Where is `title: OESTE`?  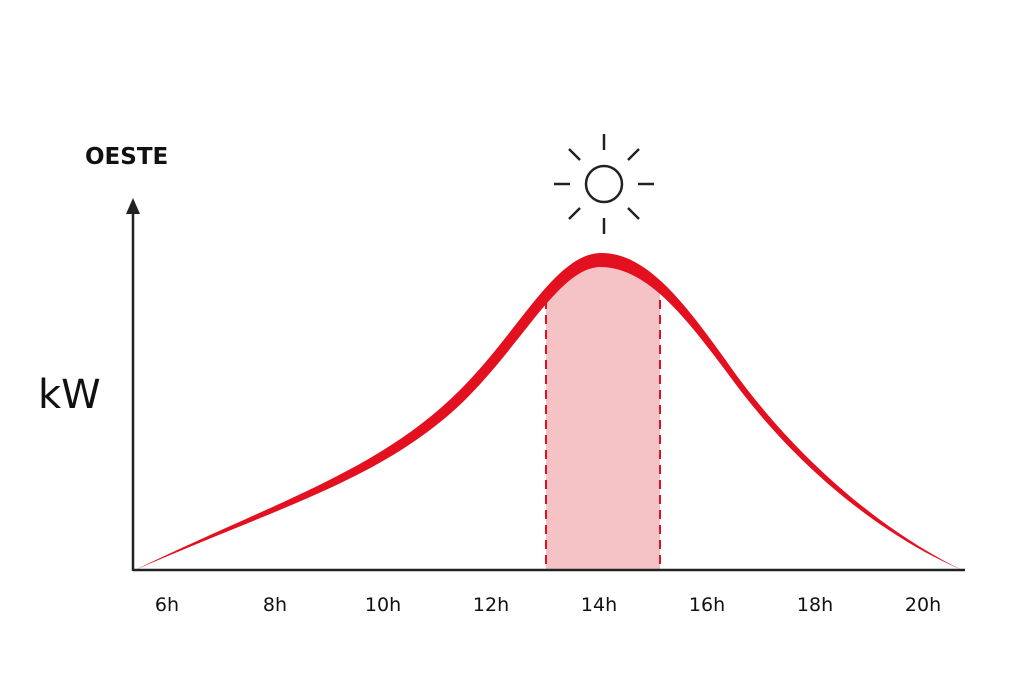 title: OESTE is located at coordinates (126, 157).